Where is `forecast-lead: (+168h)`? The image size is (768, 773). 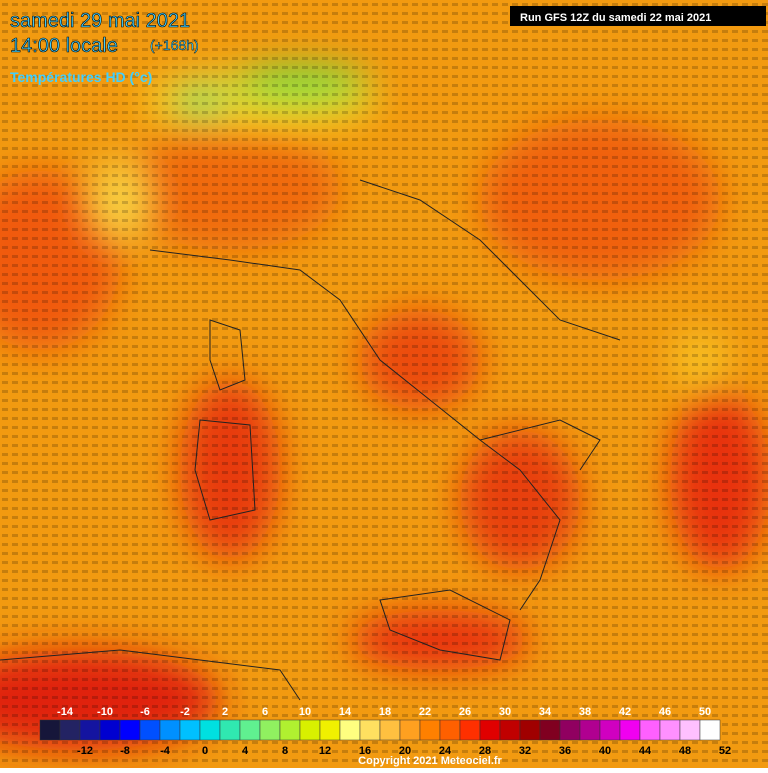 forecast-lead: (+168h) is located at coordinates (174, 45).